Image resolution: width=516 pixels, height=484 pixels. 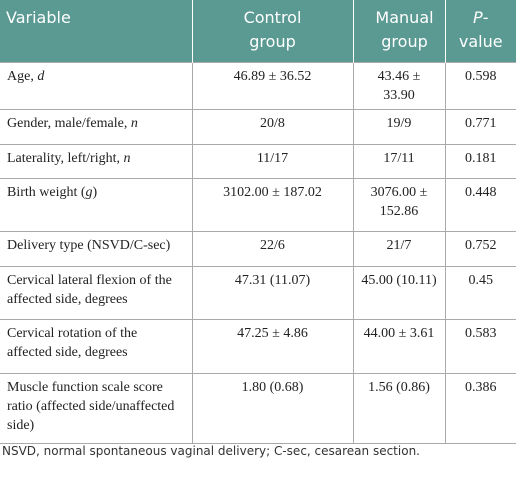 What do you see at coordinates (96, 31) in the screenshot?
I see `header-cell: Variable` at bounding box center [96, 31].